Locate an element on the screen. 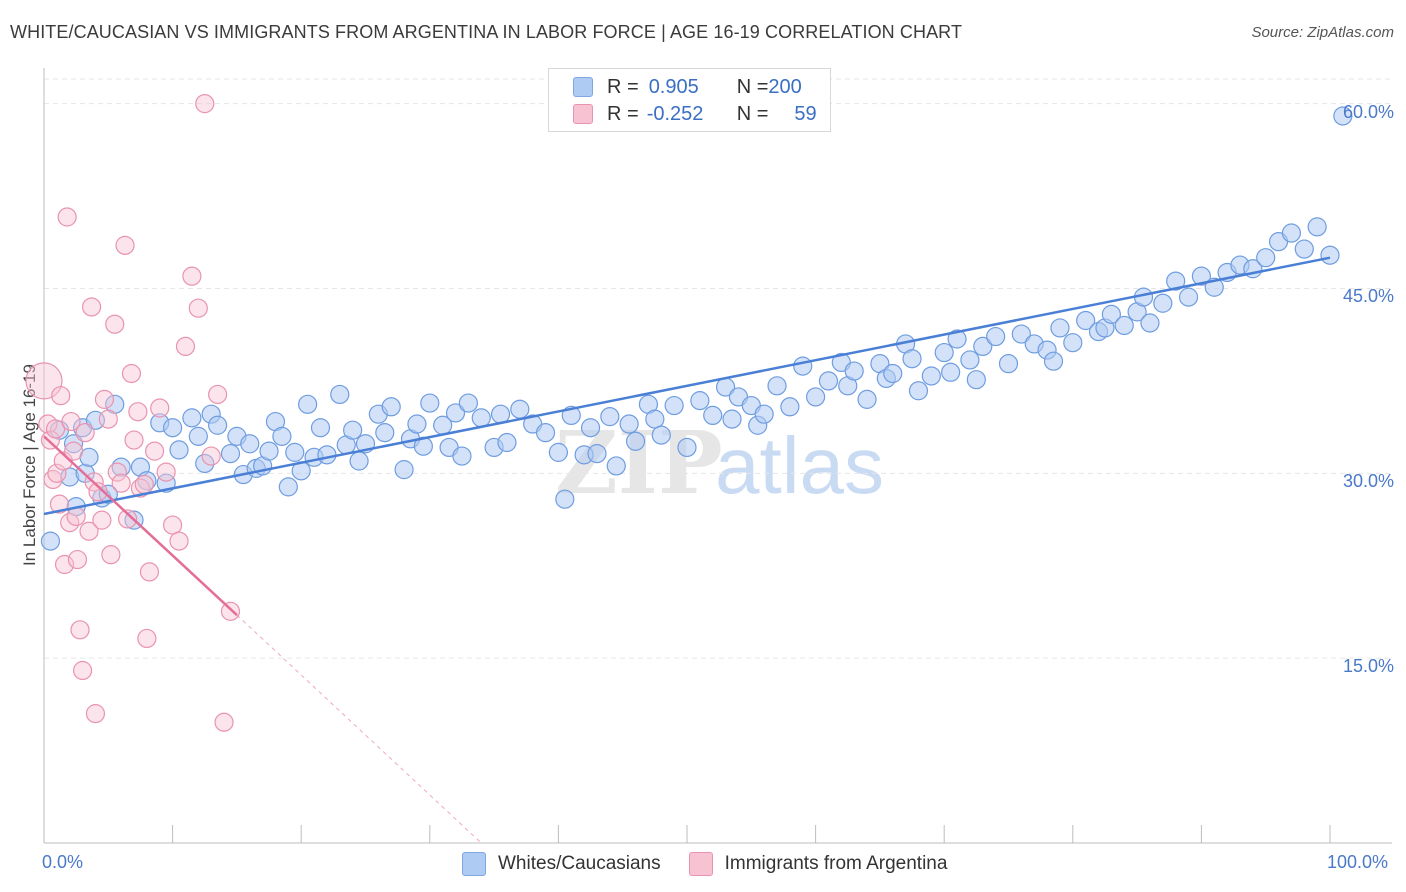 Image resolution: width=1406 pixels, height=892 pixels. source-label: Source: ZipAtlas.com is located at coordinates (1322, 32).